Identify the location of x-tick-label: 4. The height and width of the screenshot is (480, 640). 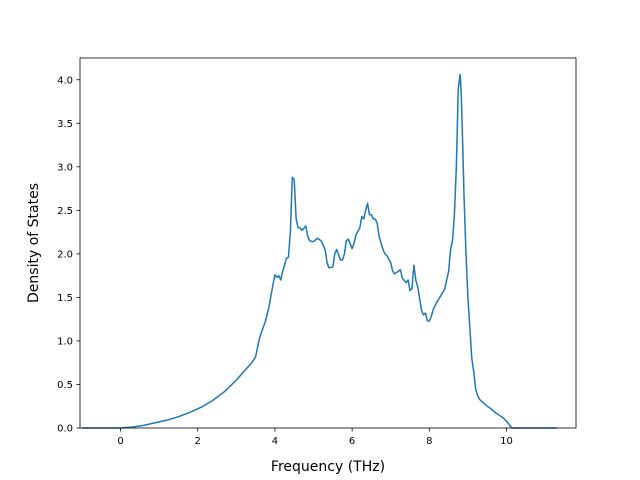
(275, 441).